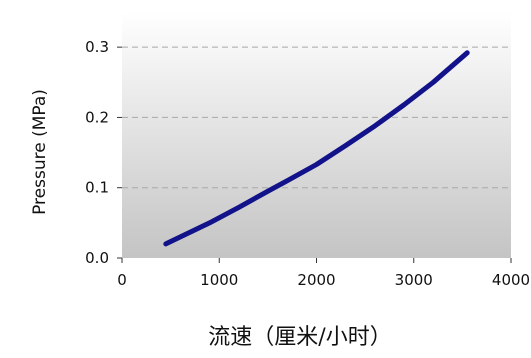  I want to click on y-tick-label: 0.2, so click(97, 117).